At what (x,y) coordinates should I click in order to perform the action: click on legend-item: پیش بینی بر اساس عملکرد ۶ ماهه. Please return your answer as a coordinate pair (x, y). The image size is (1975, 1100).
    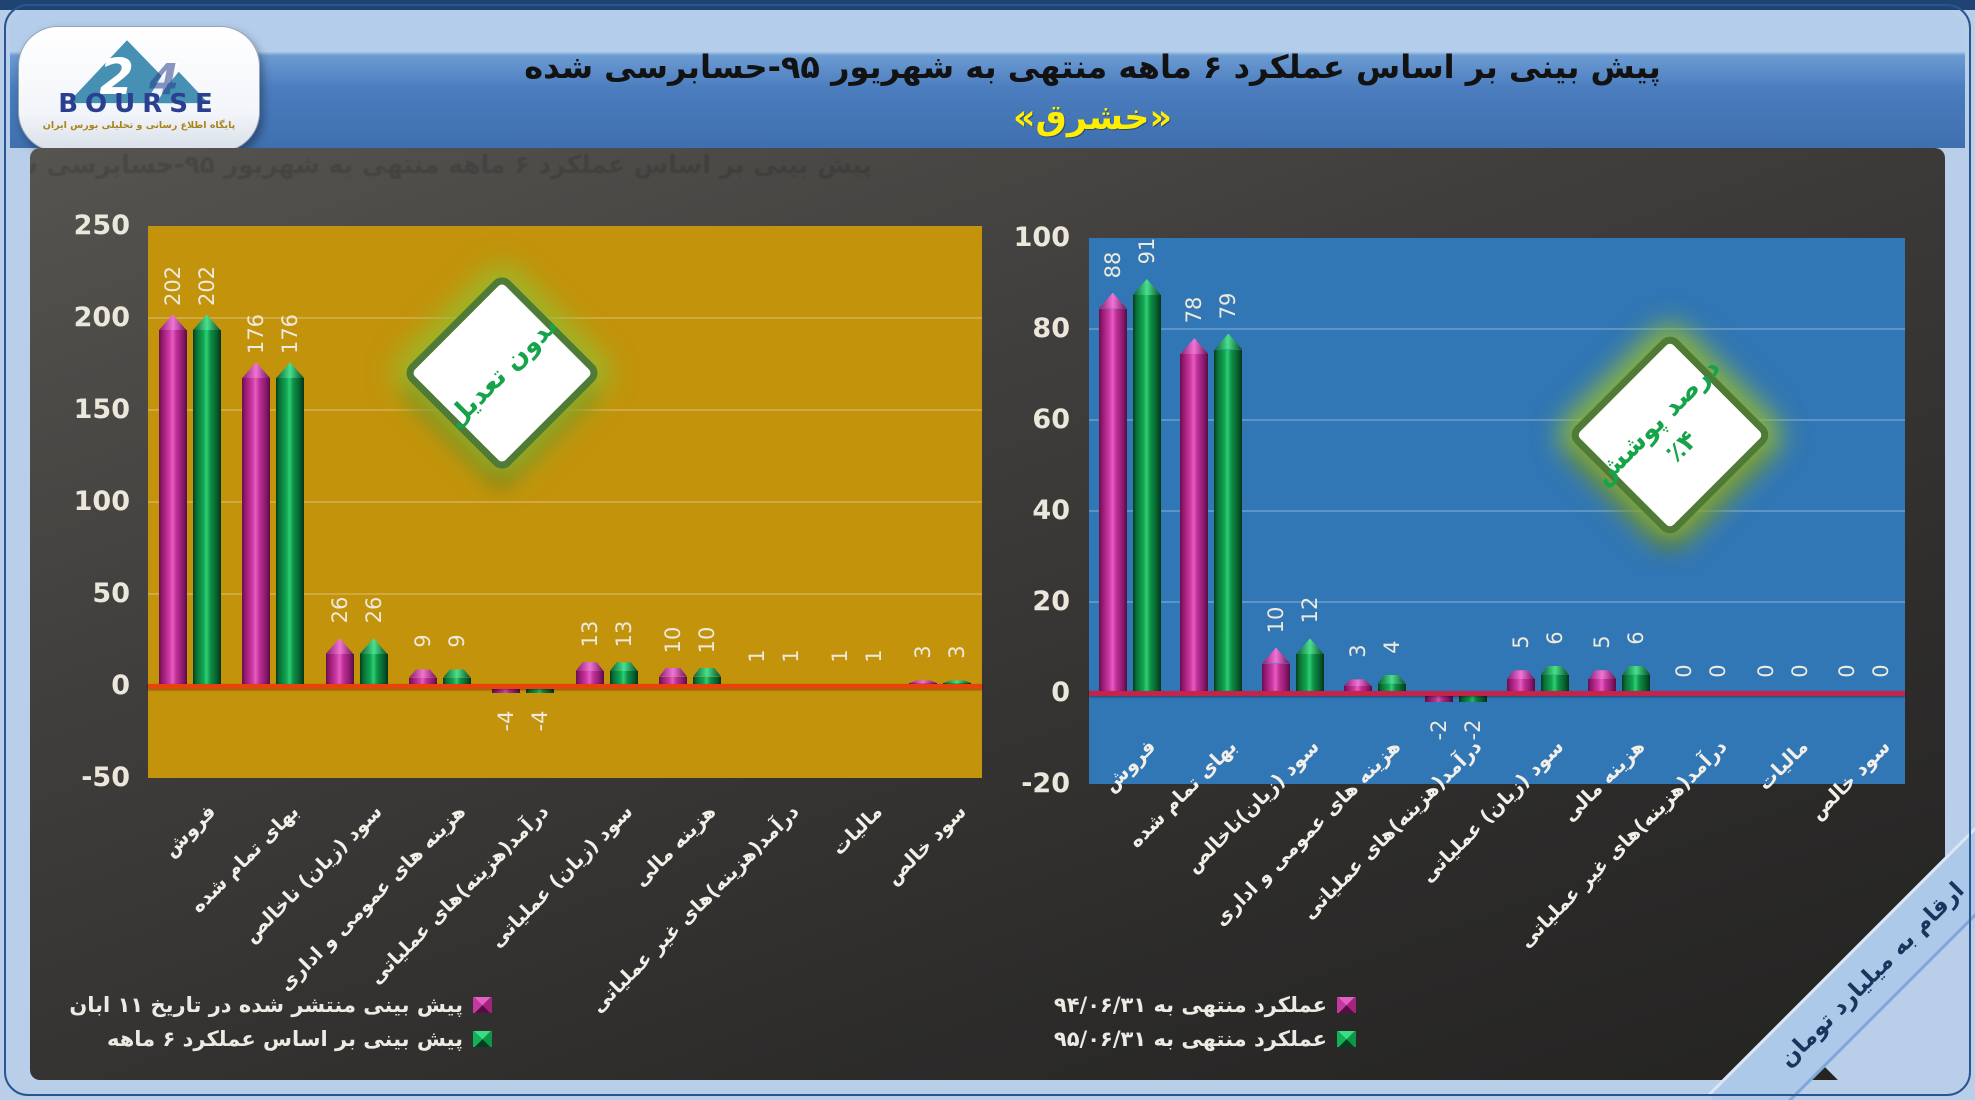
    Looking at the image, I should click on (299, 1039).